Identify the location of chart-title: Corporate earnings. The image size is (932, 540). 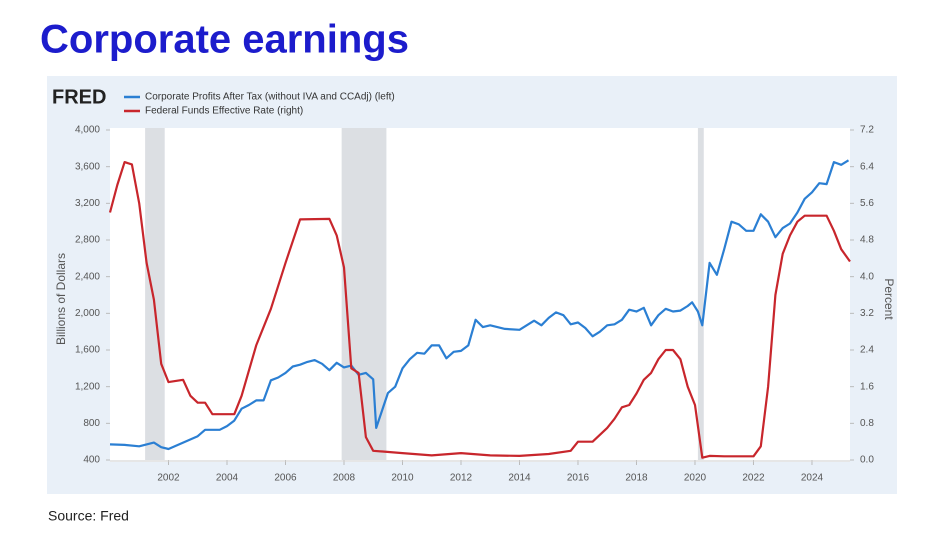
(224, 40).